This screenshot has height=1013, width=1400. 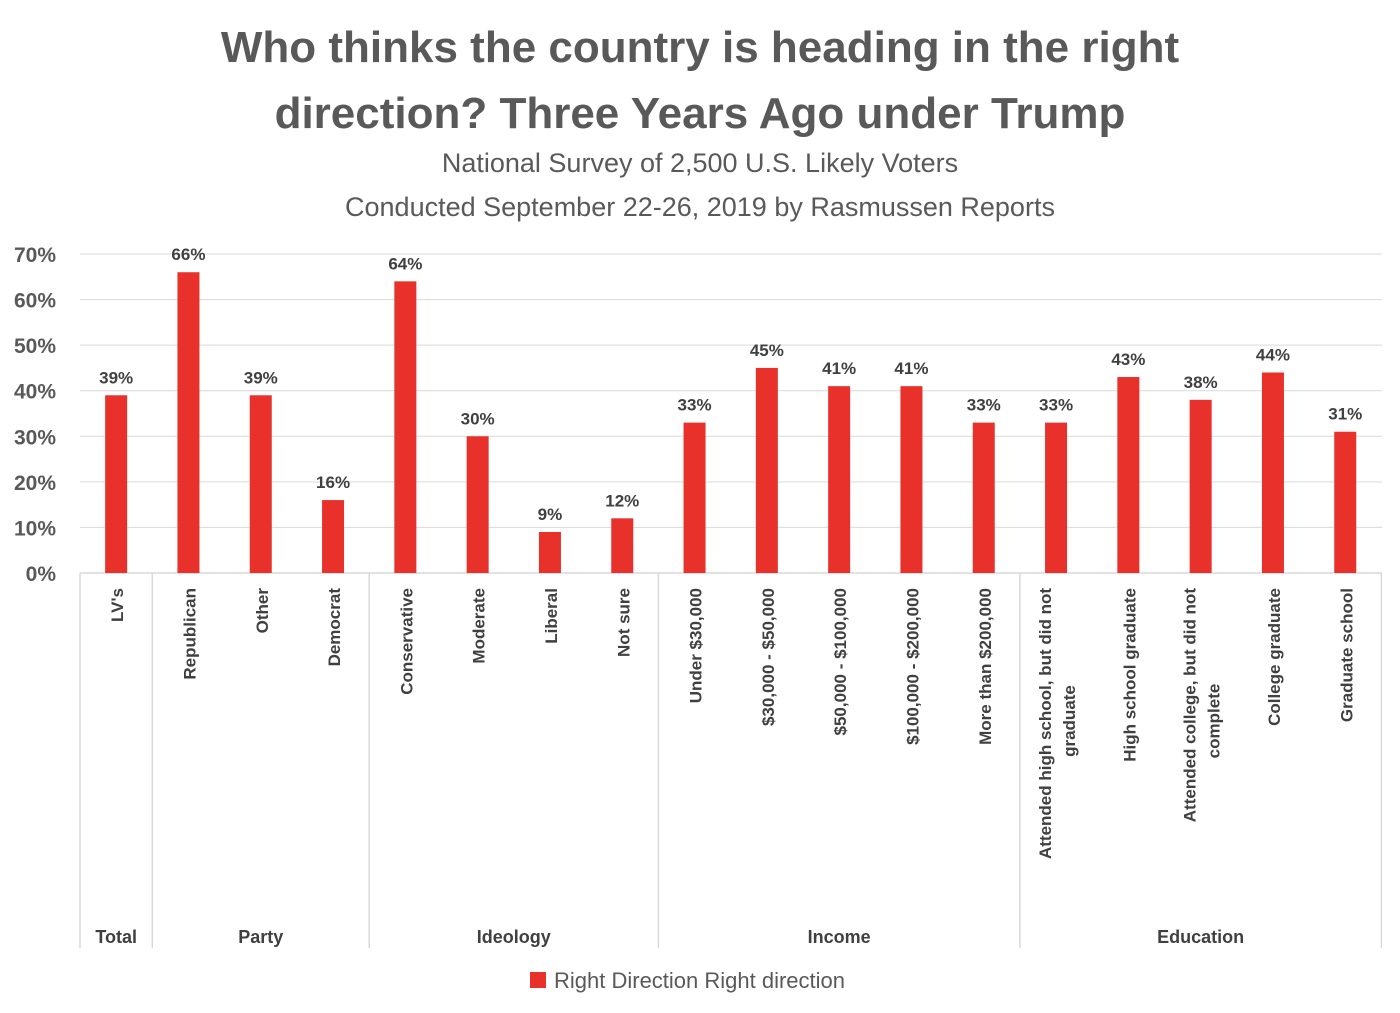 I want to click on data-label: 66%, so click(x=188, y=254).